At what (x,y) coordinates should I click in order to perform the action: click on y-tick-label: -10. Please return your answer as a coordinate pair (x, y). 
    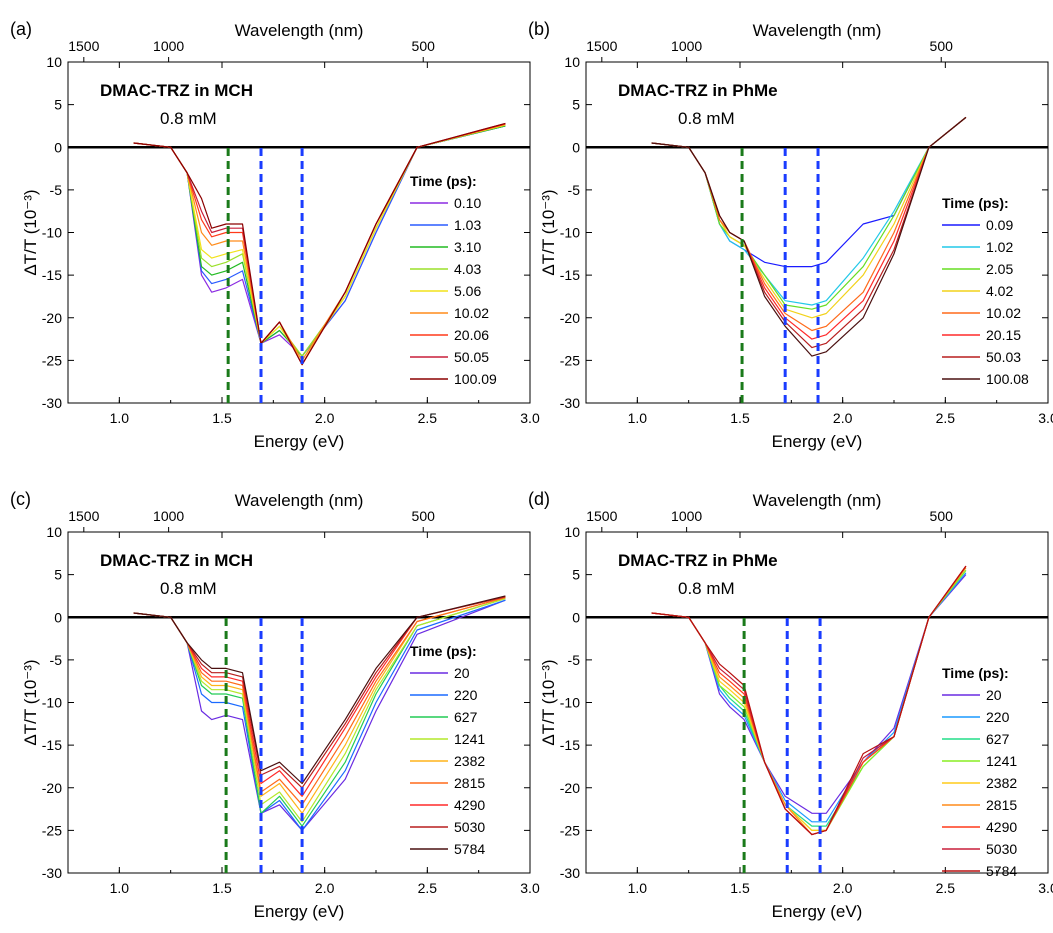
    Looking at the image, I should click on (52, 233).